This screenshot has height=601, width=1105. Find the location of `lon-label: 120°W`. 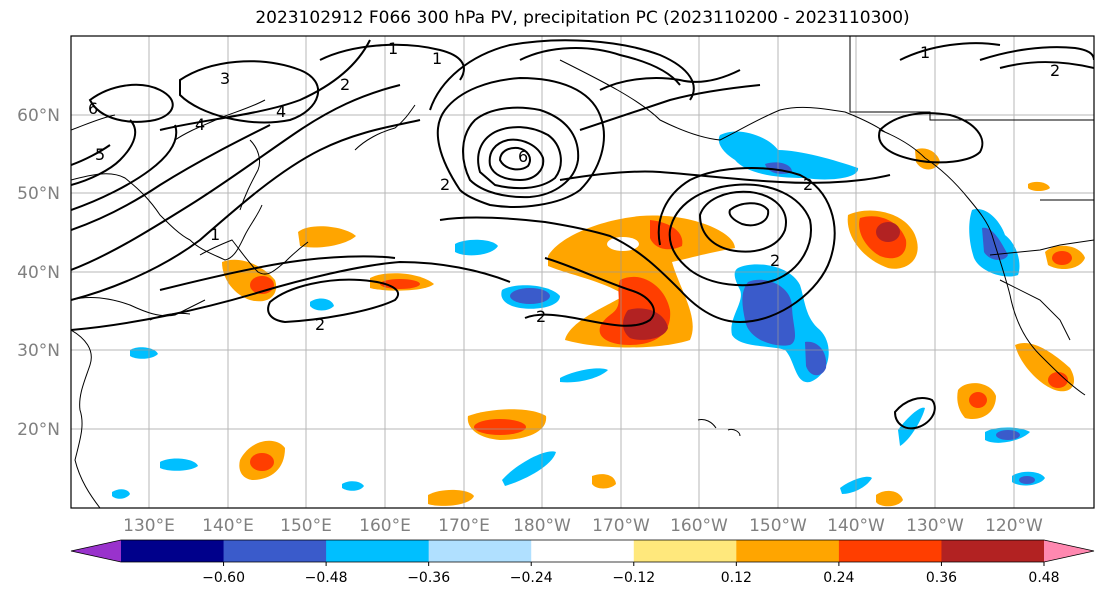

lon-label: 120°W is located at coordinates (1014, 526).